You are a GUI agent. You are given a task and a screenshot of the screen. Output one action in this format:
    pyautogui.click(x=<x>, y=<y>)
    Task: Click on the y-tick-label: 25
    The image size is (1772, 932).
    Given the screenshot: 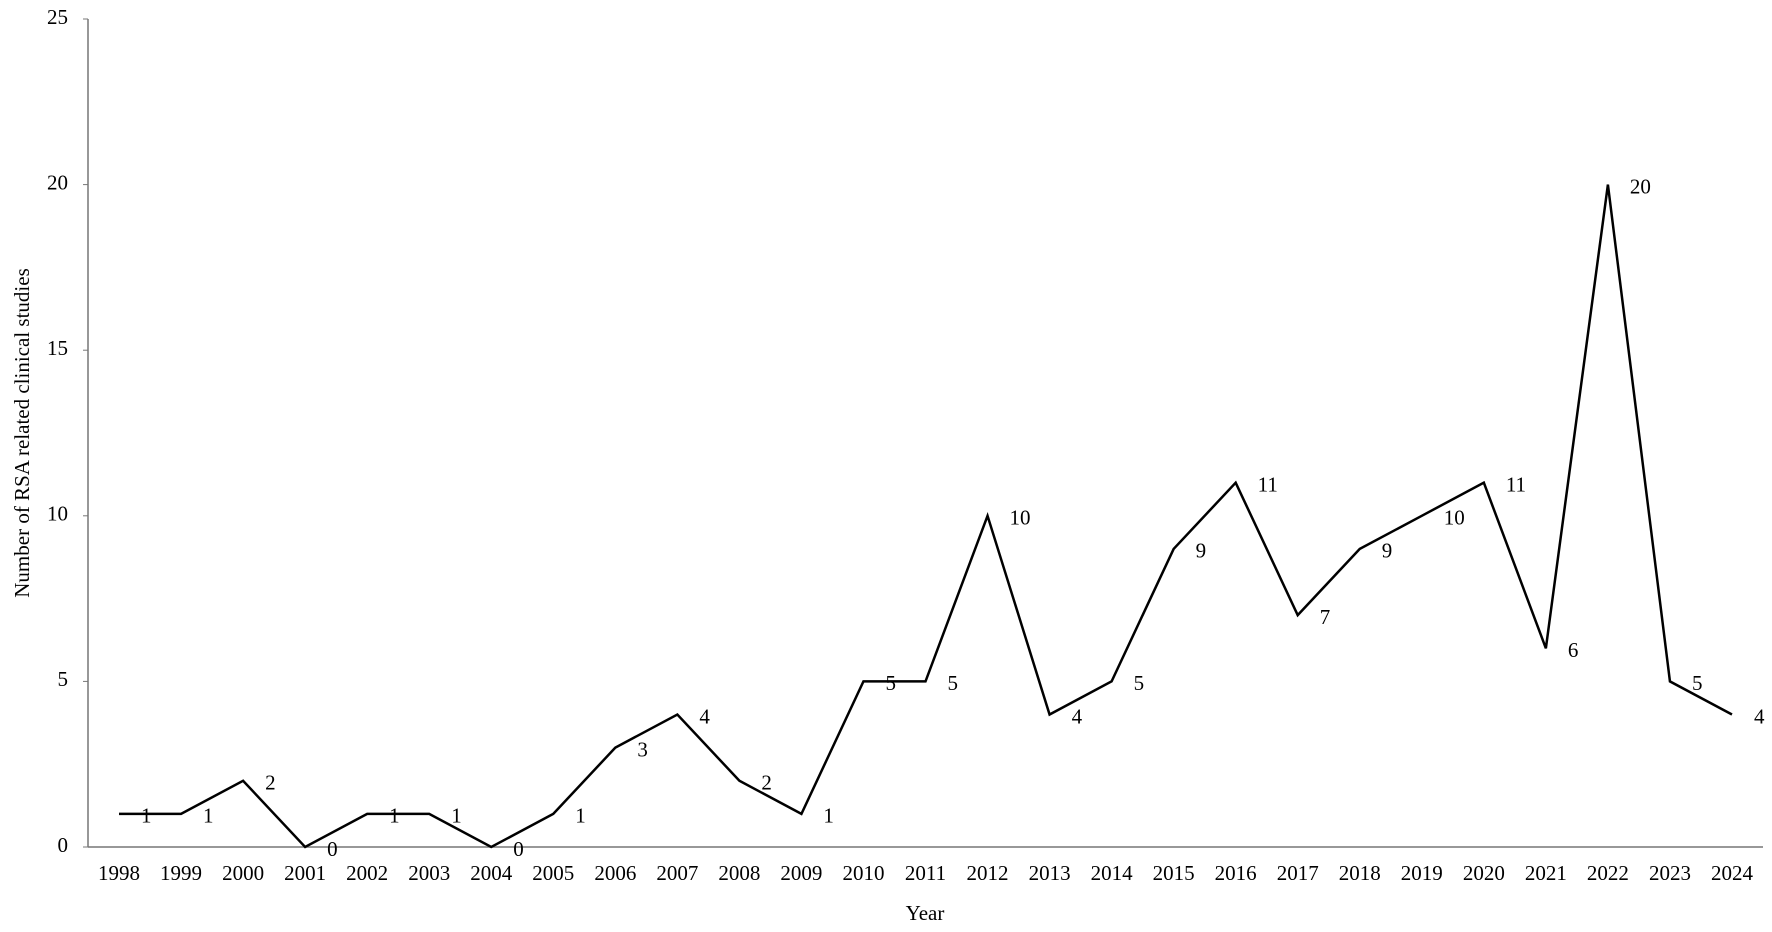 What is the action you would take?
    pyautogui.click(x=57, y=17)
    